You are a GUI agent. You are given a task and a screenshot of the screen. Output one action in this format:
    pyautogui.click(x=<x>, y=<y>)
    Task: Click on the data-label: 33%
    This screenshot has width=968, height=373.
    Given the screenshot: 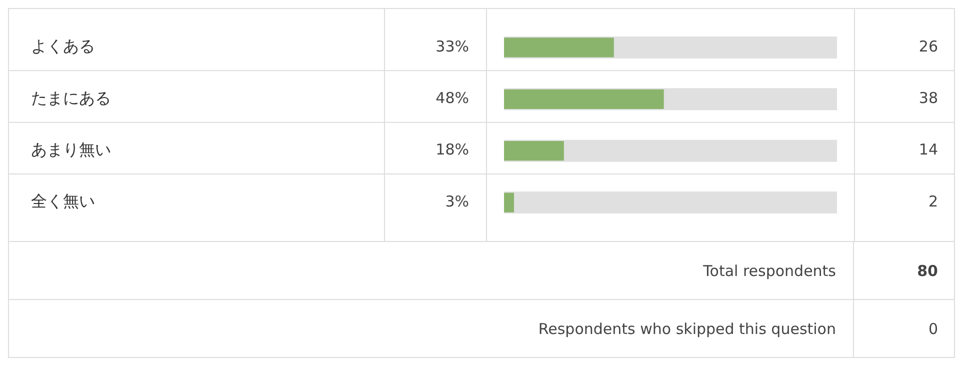 What is the action you would take?
    pyautogui.click(x=452, y=46)
    